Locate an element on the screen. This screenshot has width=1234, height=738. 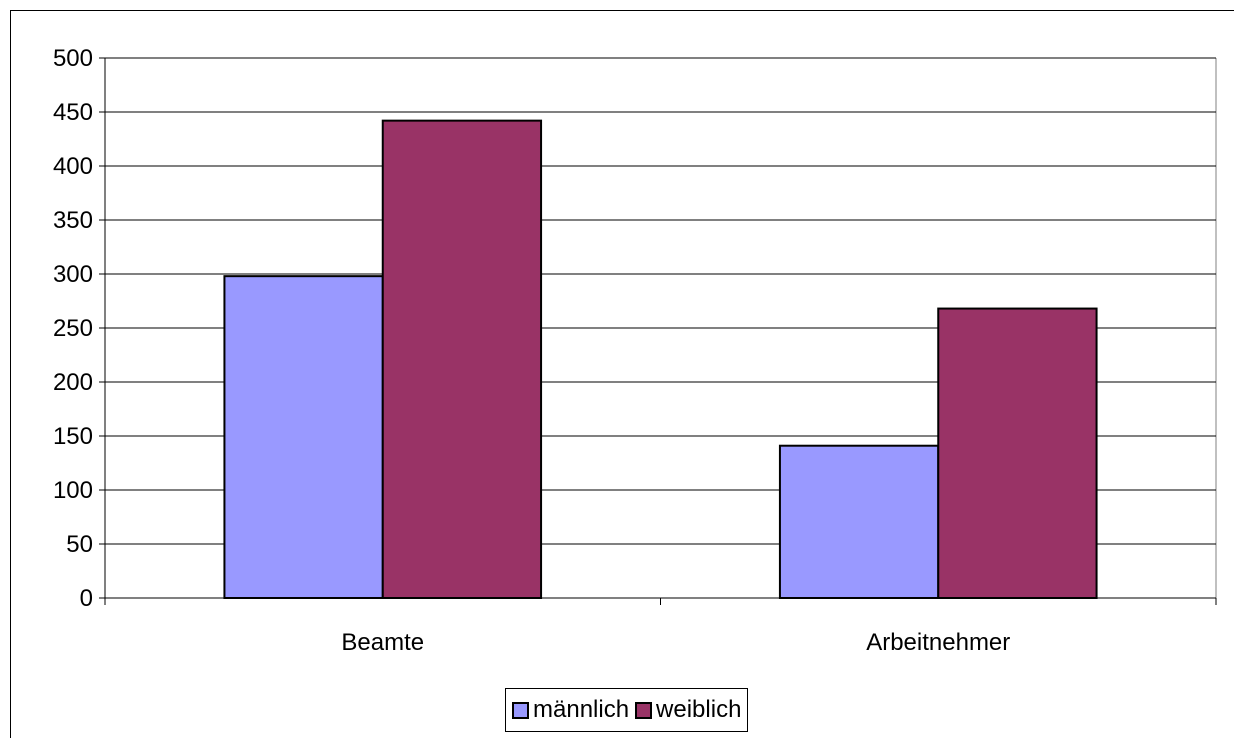
y-tick-label: 500 is located at coordinates (73, 58).